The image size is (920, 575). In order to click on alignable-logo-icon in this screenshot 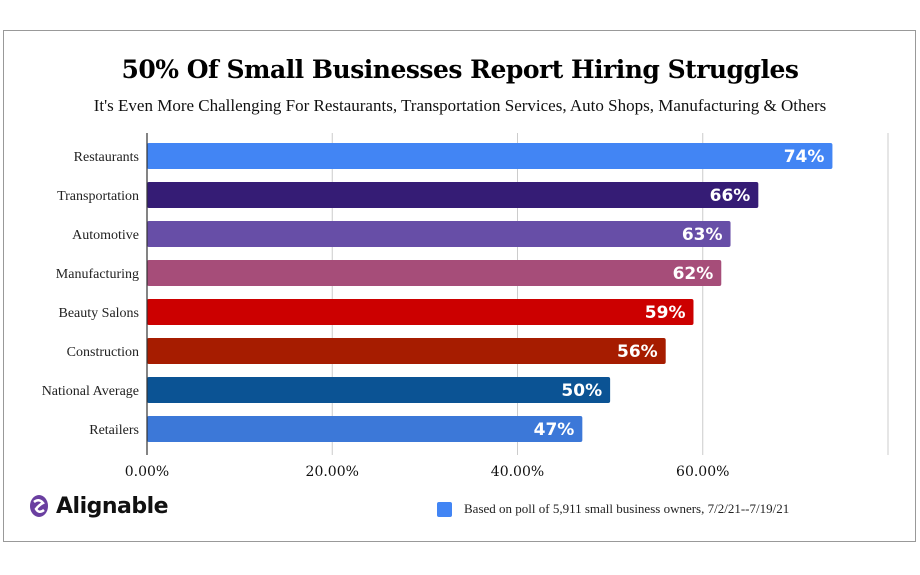, I will do `click(39, 506)`.